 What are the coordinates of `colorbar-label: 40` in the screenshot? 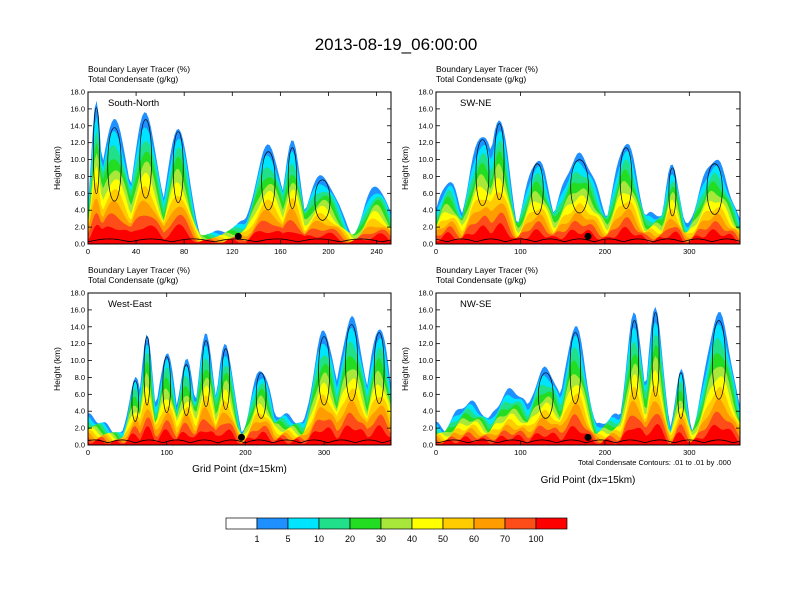 It's located at (412, 539).